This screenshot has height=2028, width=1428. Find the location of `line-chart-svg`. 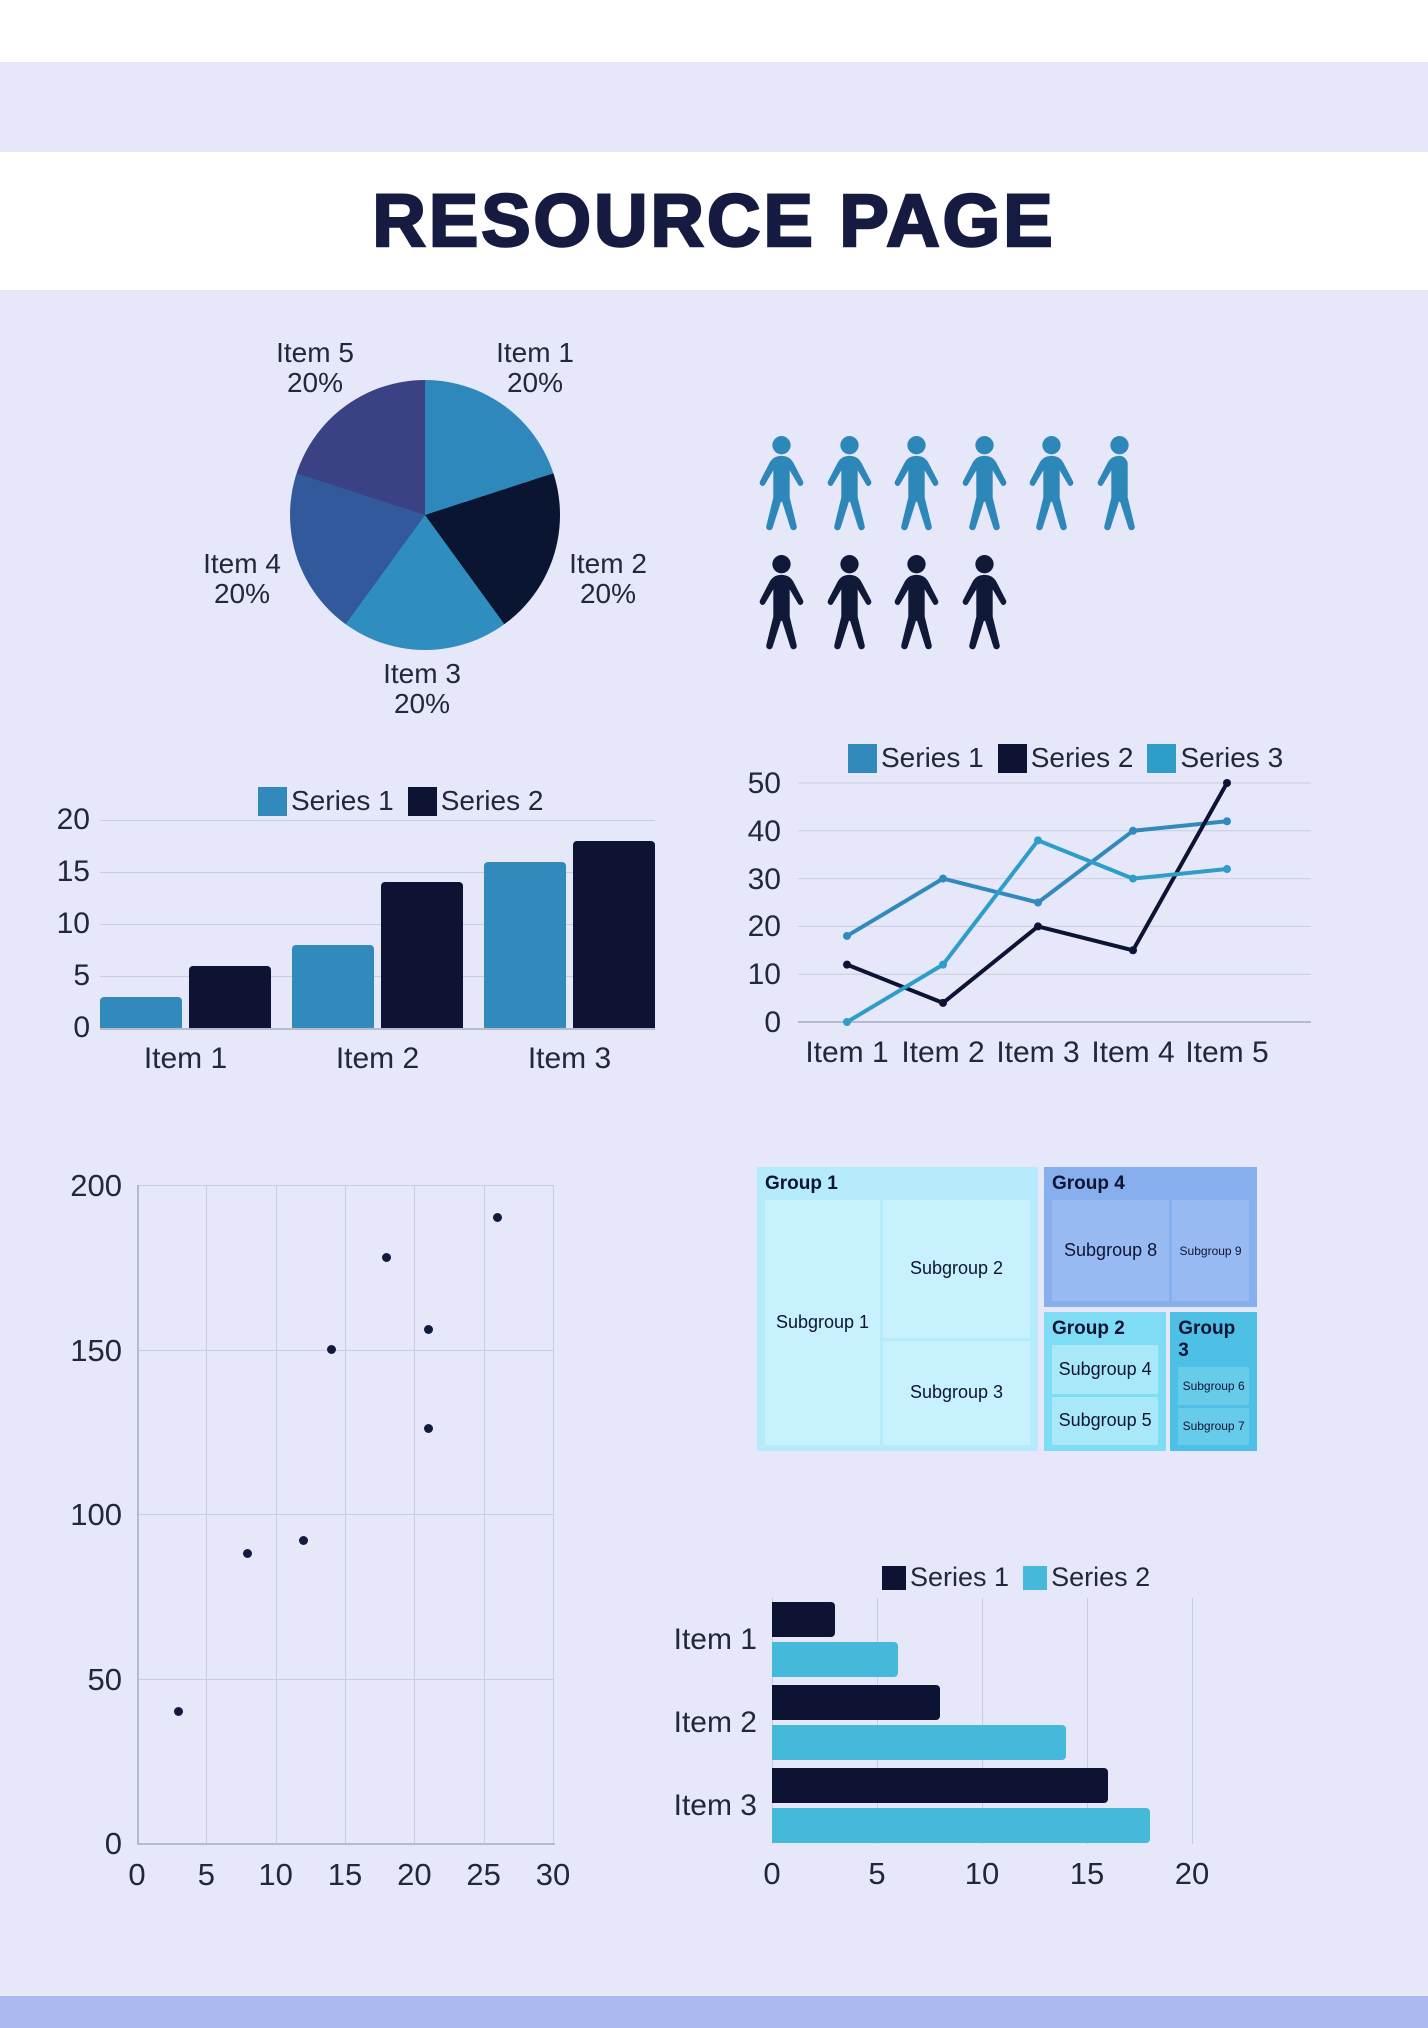

line-chart-svg is located at coordinates (1054, 902).